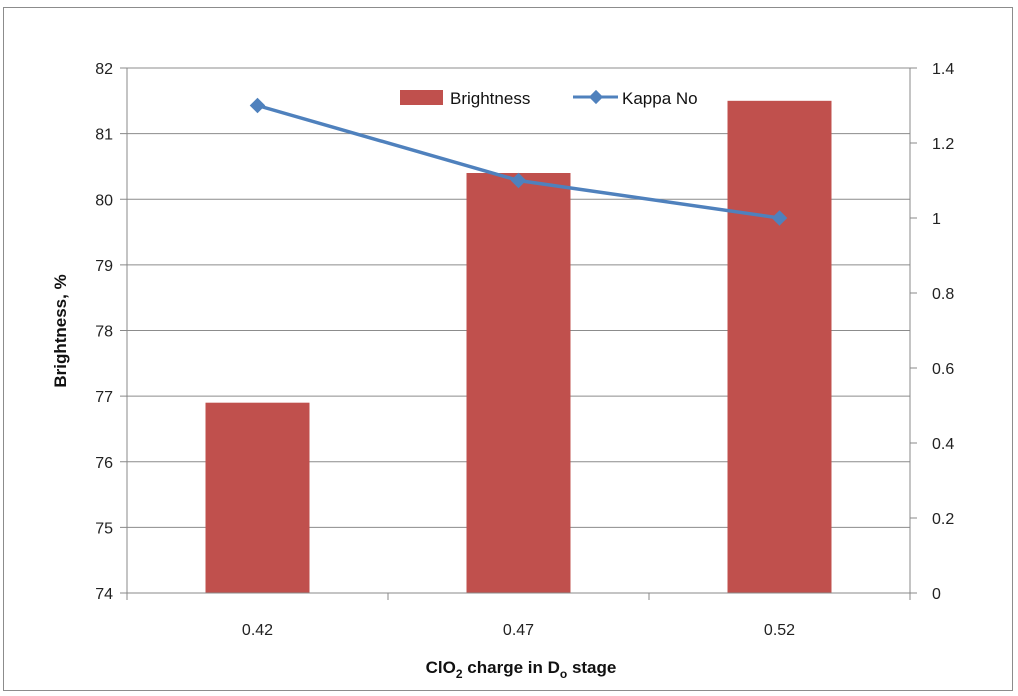 The width and height of the screenshot is (1018, 696). Describe the element at coordinates (943, 144) in the screenshot. I see `right-tick-label: 1.2` at that location.